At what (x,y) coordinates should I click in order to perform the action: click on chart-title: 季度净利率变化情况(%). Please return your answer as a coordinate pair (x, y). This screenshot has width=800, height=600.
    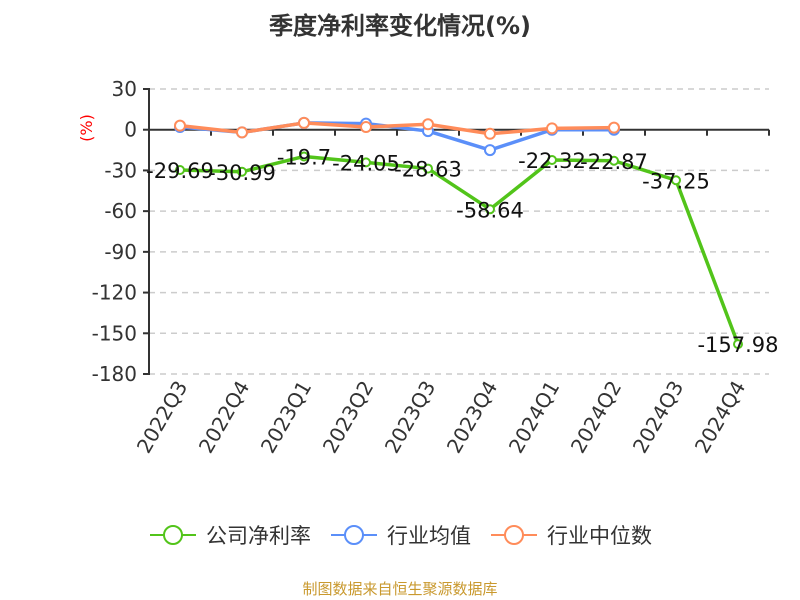
    Looking at the image, I should click on (400, 26).